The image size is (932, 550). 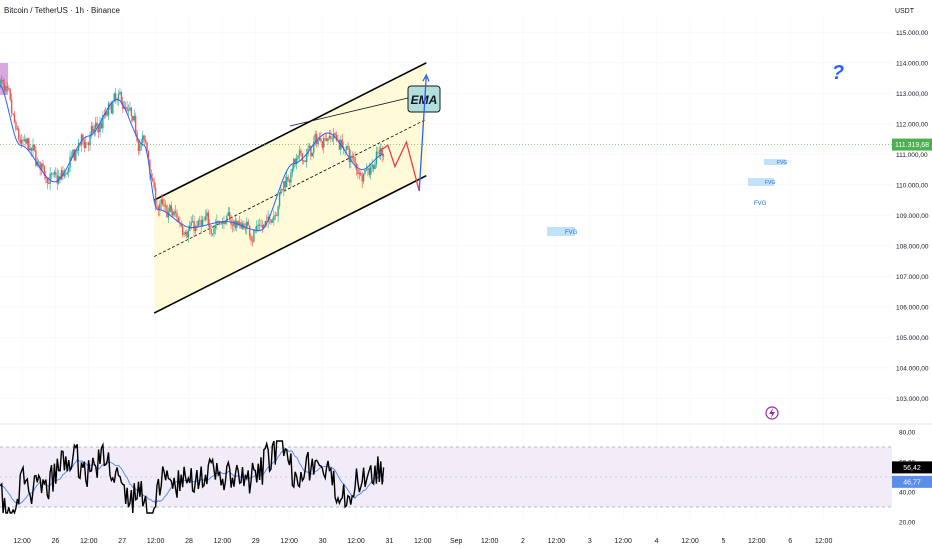 What do you see at coordinates (422, 132) in the screenshot?
I see `projection-up-path` at bounding box center [422, 132].